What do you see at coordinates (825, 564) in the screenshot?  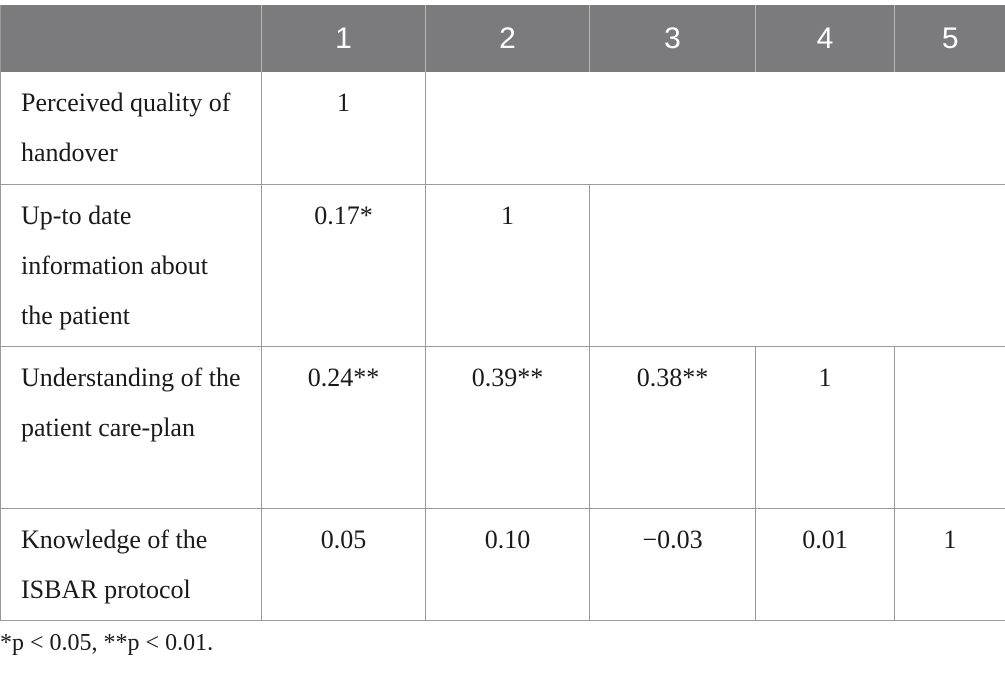 I see `table-cell: 0.01` at bounding box center [825, 564].